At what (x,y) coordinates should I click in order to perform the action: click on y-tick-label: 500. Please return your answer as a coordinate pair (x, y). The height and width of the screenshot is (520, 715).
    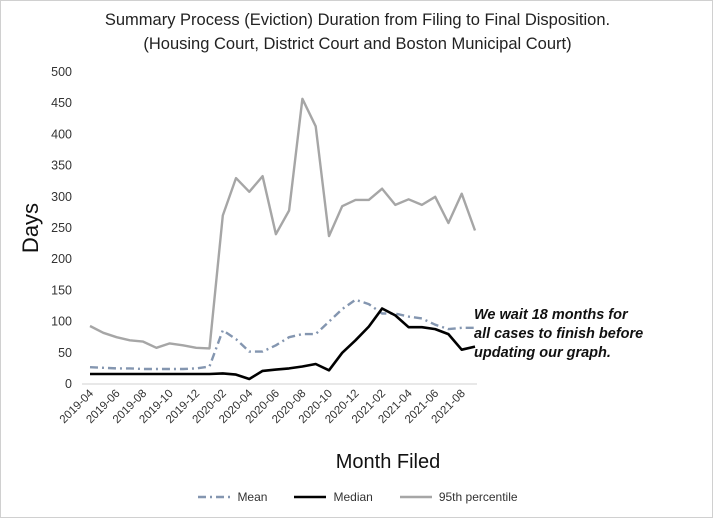
    Looking at the image, I should click on (61, 72).